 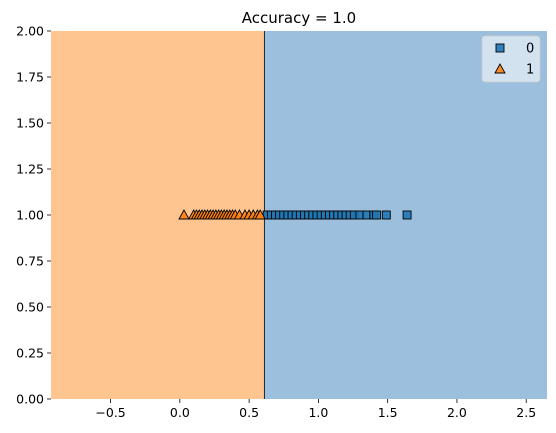 What do you see at coordinates (180, 412) in the screenshot?
I see `x-tick-label: 0.0` at bounding box center [180, 412].